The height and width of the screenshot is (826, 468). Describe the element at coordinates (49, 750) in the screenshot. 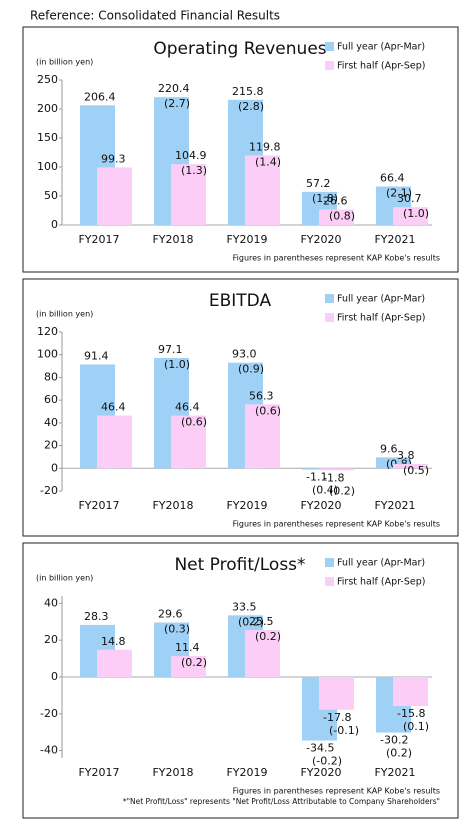

I see `y-tick-label: -40` at that location.